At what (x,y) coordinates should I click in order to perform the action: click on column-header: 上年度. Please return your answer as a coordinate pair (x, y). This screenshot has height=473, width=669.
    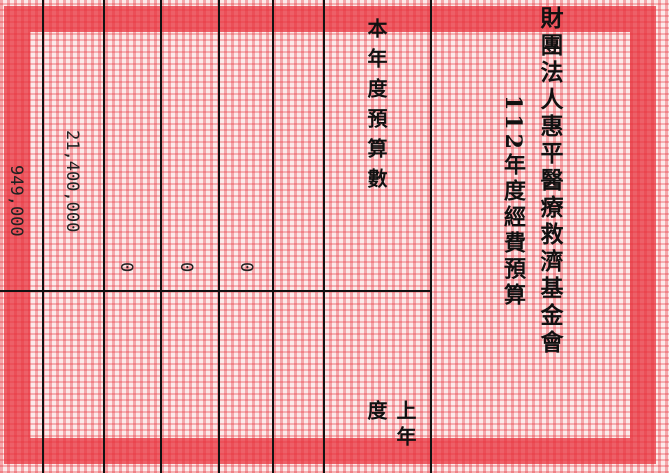
    Looking at the image, I should click on (390, 426).